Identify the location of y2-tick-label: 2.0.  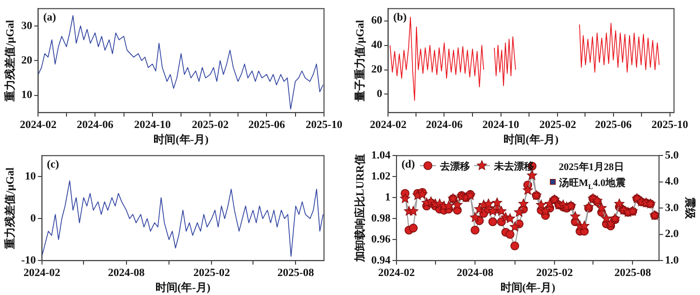
(672, 234).